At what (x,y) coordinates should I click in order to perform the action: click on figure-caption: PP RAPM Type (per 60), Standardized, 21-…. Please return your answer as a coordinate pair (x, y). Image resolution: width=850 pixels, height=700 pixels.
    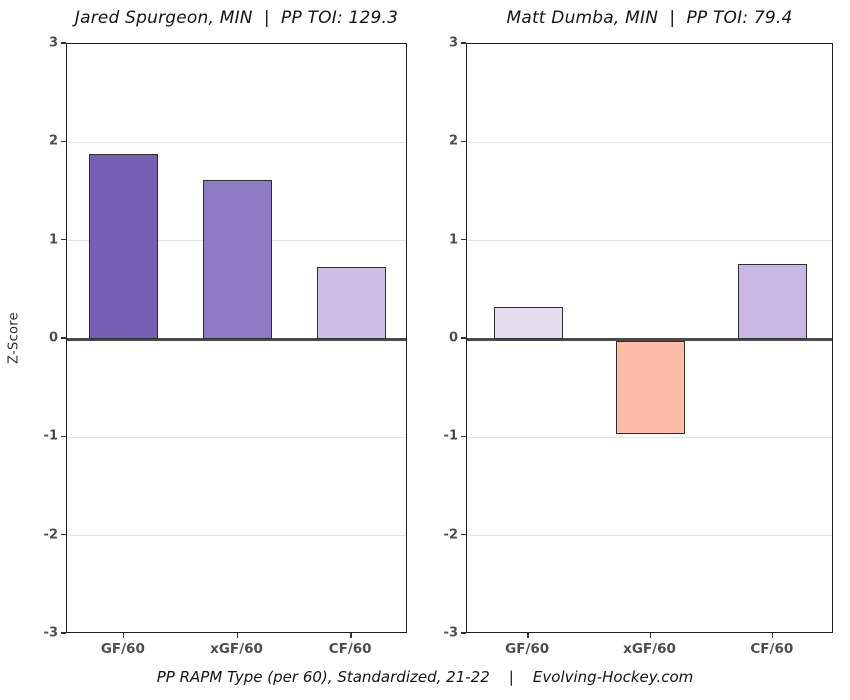
    Looking at the image, I should click on (425, 677).